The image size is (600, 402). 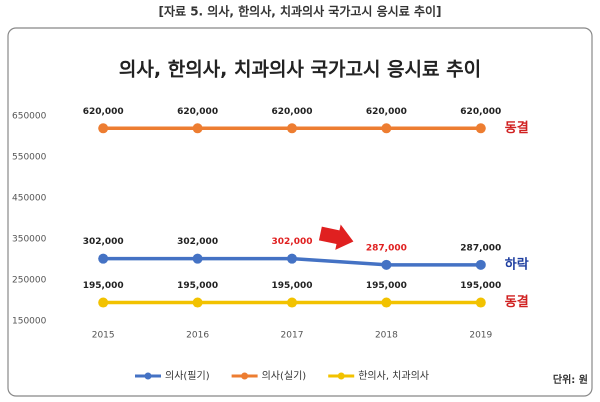 I want to click on x-tick-label: 2017, so click(x=292, y=336).